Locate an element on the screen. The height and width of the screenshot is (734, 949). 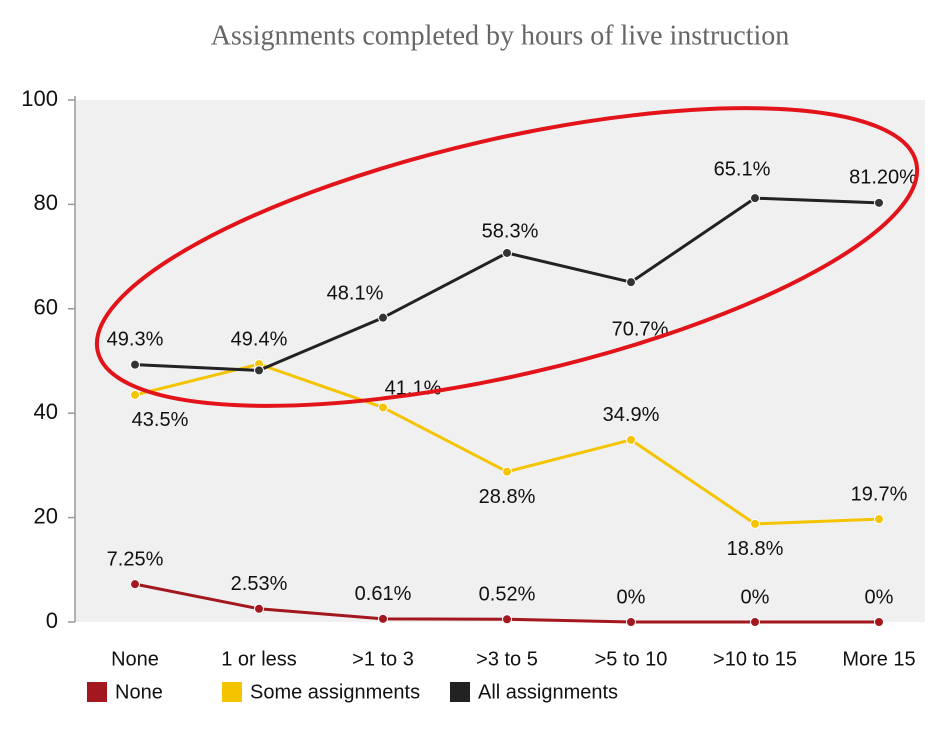
annotation: 48.1% is located at coordinates (355, 293).